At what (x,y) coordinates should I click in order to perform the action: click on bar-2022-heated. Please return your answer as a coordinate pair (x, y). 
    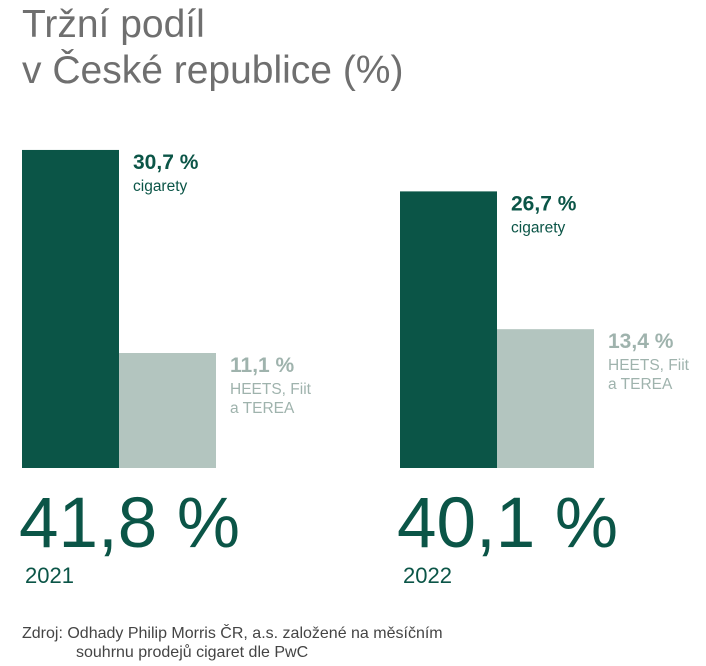
    Looking at the image, I should click on (545, 398).